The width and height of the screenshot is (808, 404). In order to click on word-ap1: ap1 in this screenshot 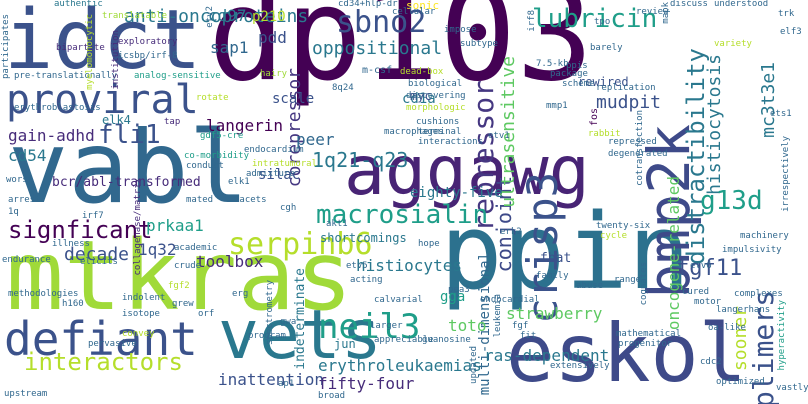, I will do `click(286, 384)`.